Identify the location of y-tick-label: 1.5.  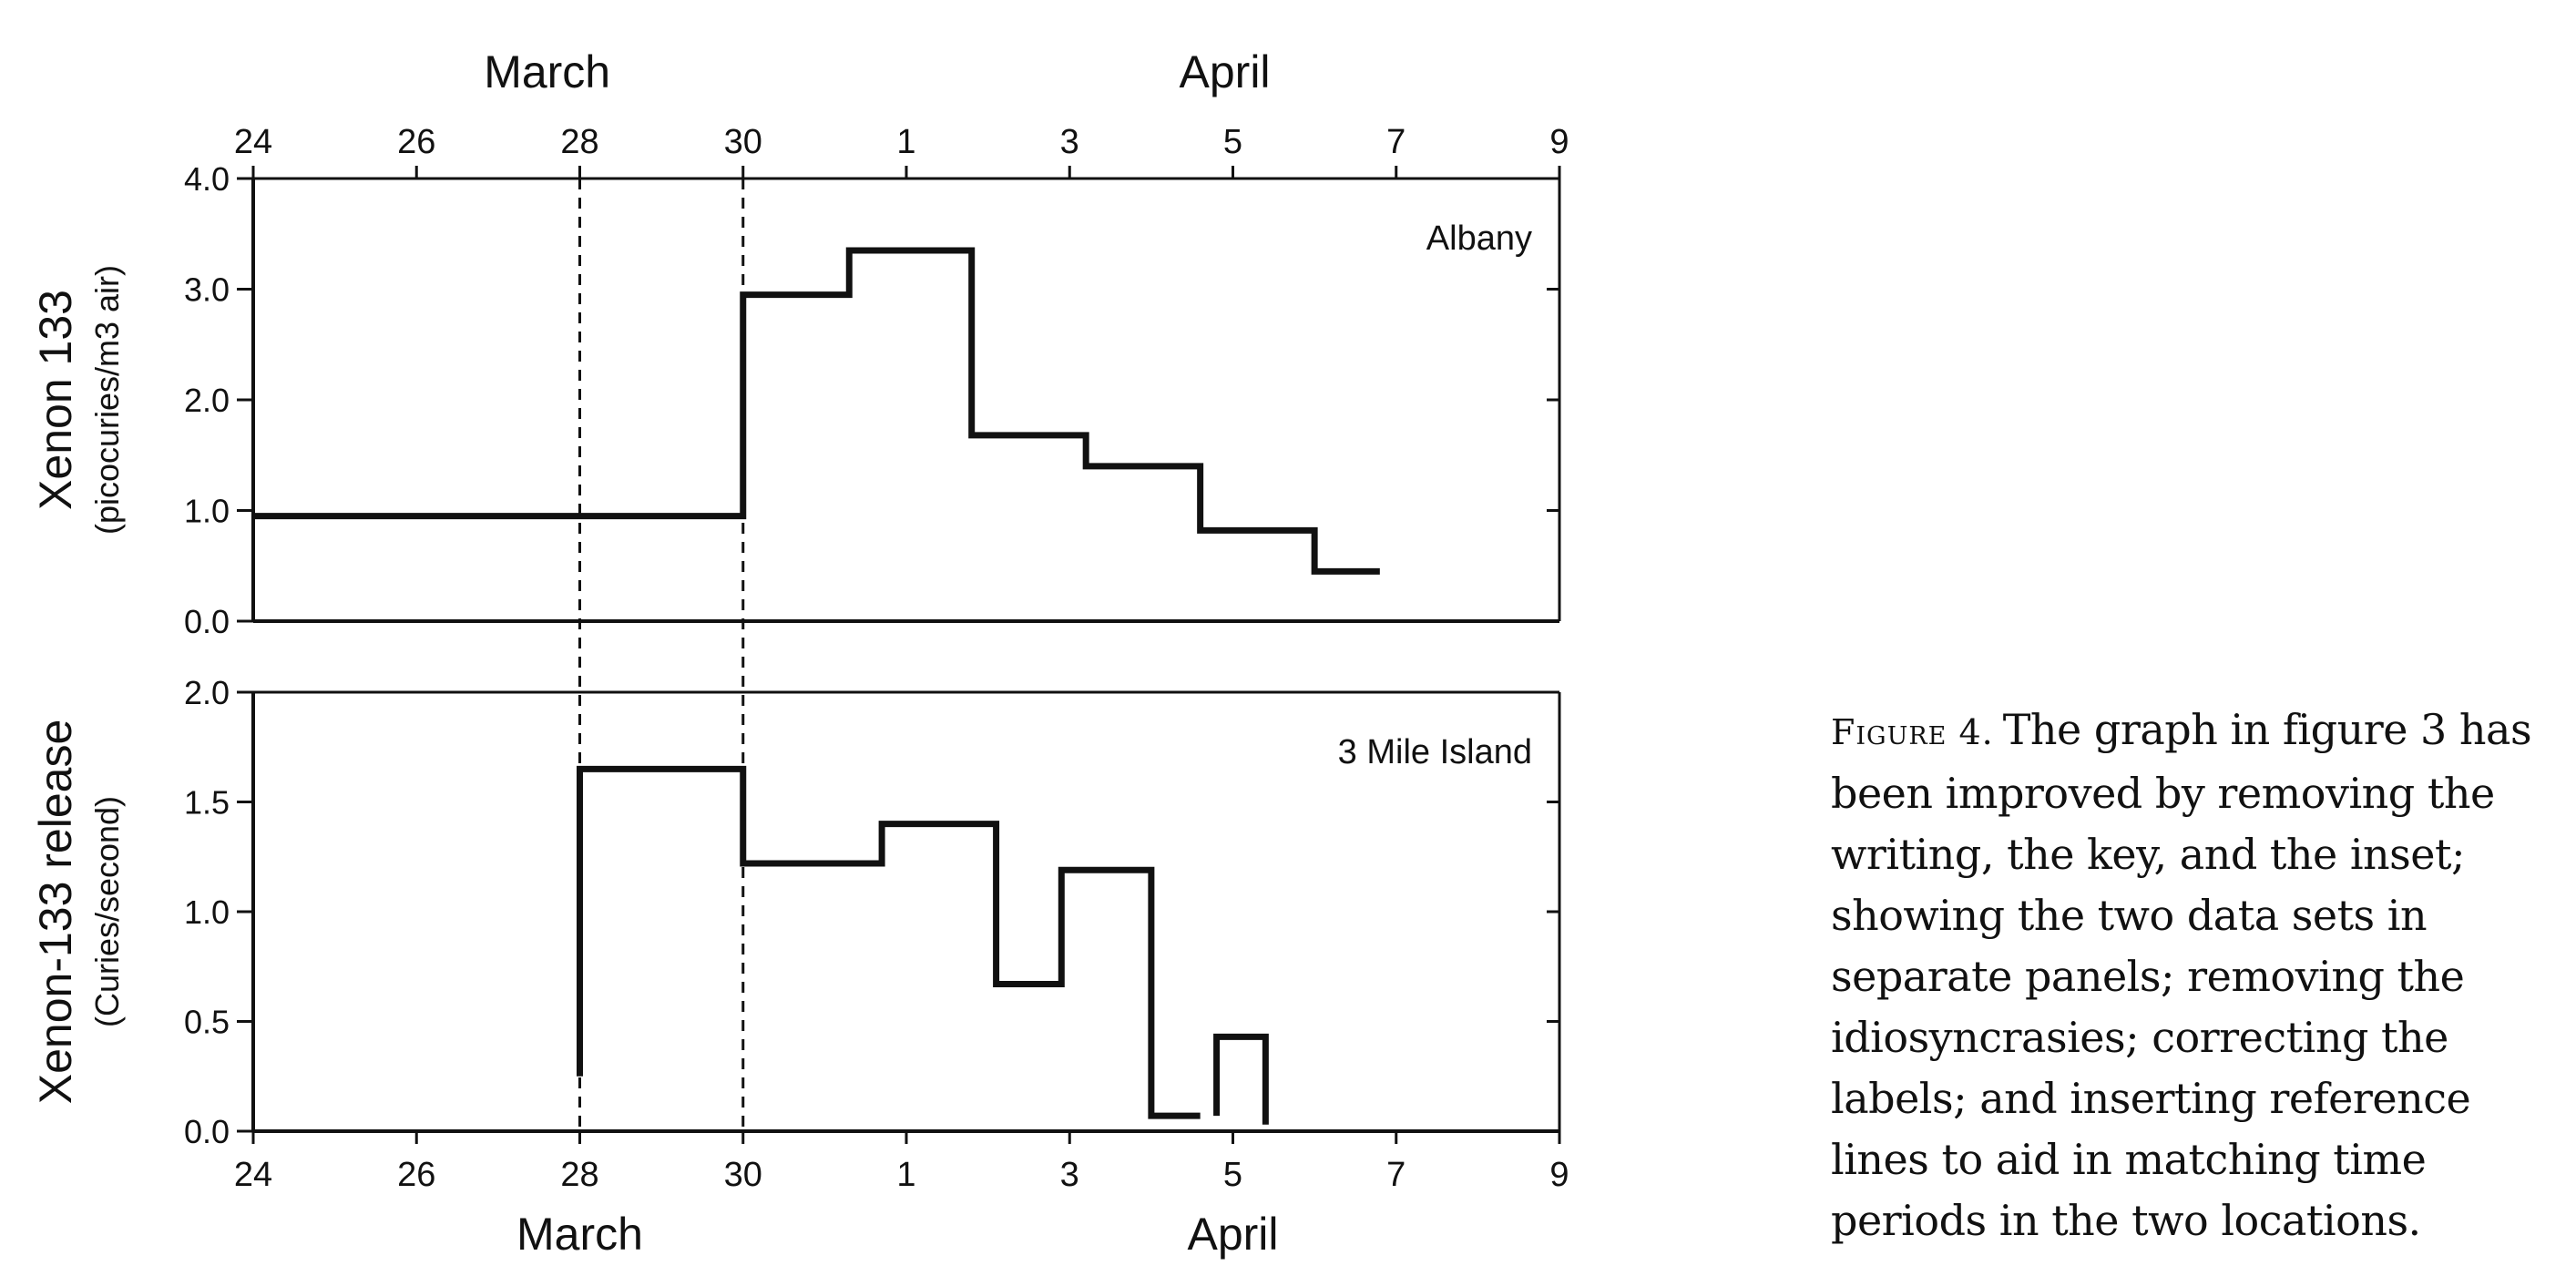
(207, 803).